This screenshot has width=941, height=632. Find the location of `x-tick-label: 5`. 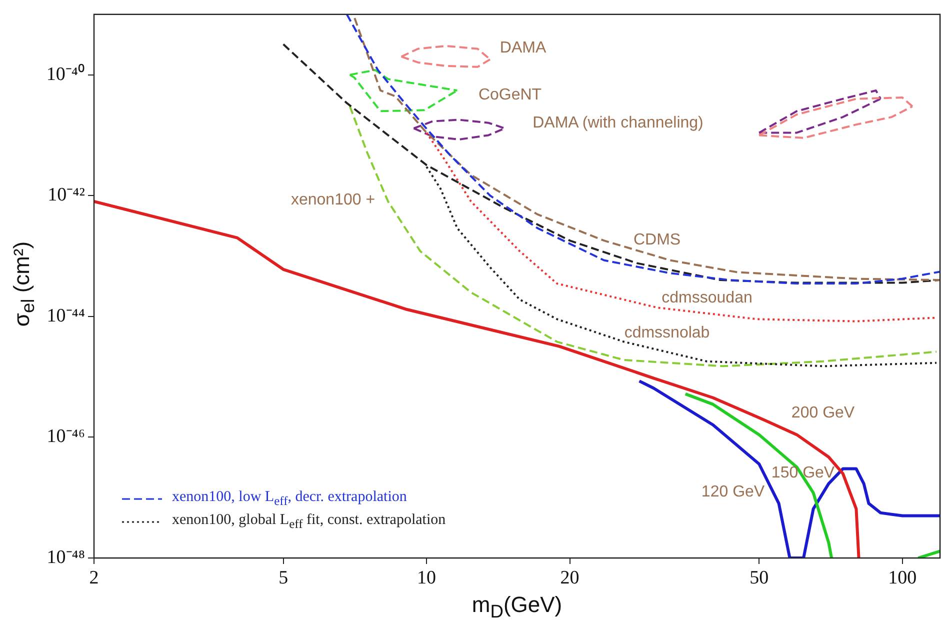

x-tick-label: 5 is located at coordinates (283, 577).